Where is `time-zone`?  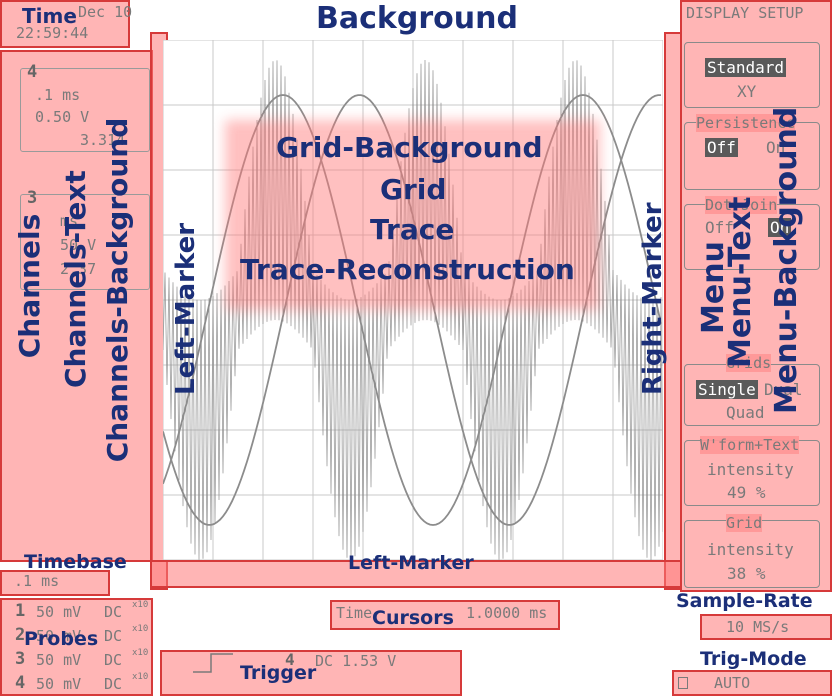 time-zone is located at coordinates (65, 24).